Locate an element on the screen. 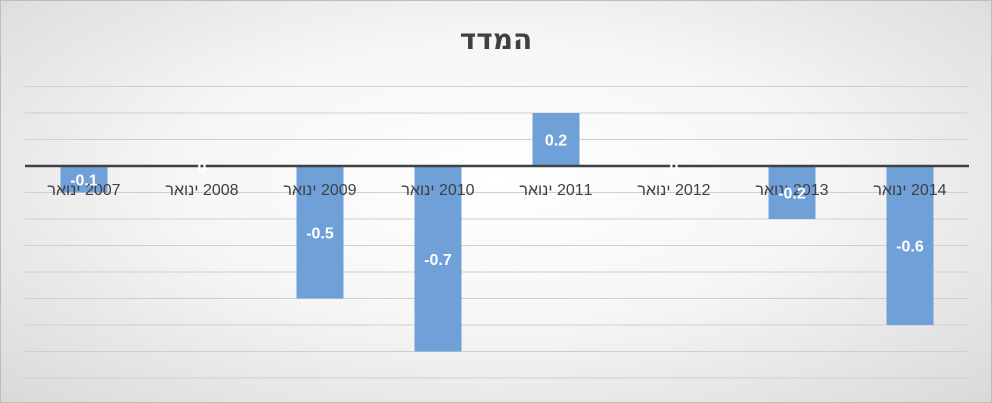 The width and height of the screenshot is (992, 403). category-label-6: 2013 ינואר is located at coordinates (791, 190).